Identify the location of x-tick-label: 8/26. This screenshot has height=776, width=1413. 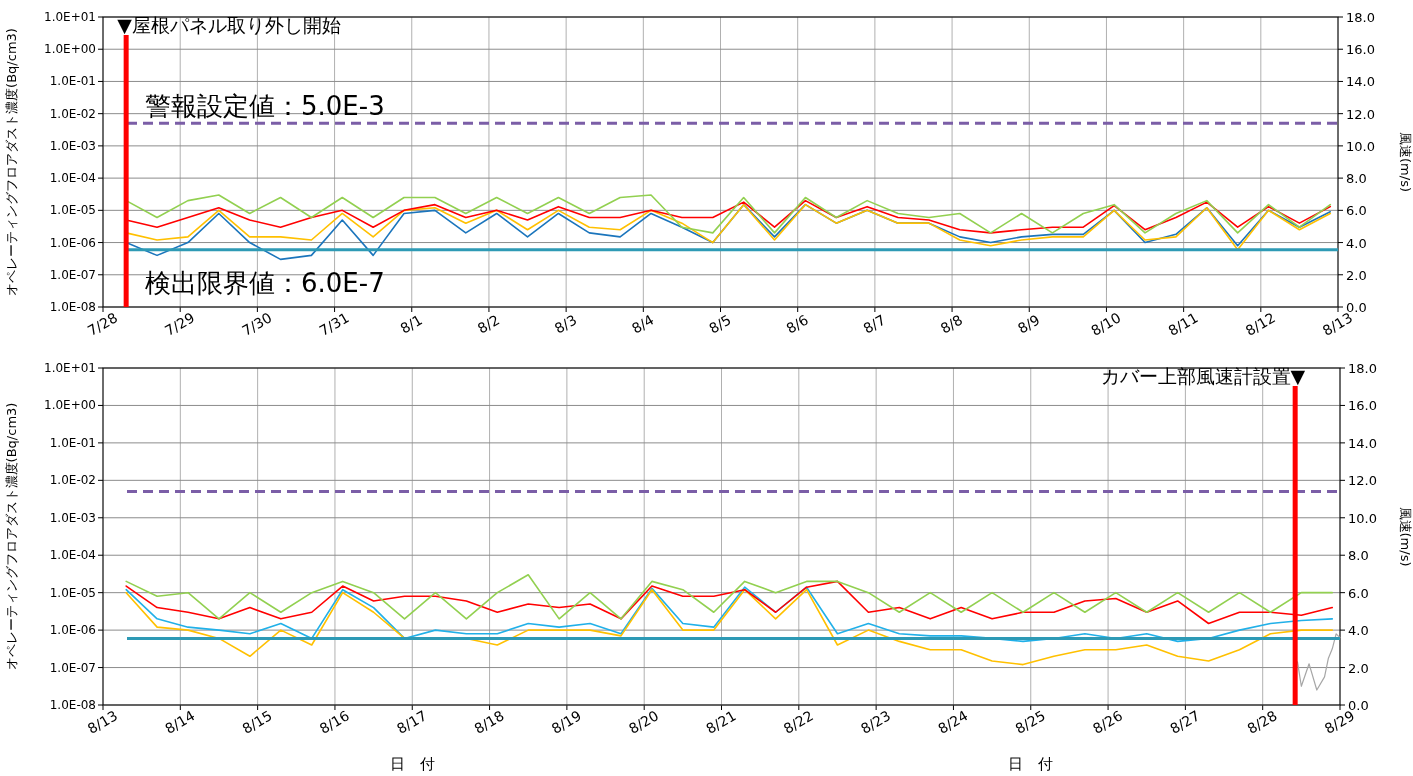
(1107, 722).